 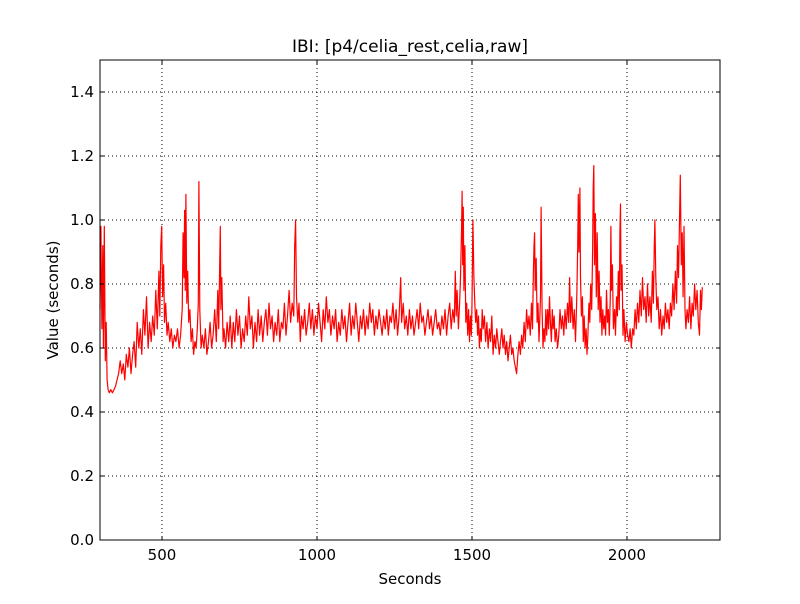 I want to click on y-axis-label: Value (seconds), so click(x=53, y=300).